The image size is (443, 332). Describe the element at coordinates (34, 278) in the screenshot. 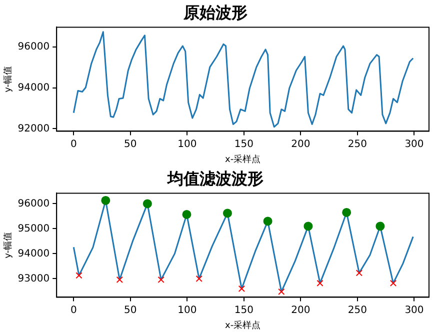

I see `y-tick-label: 93000` at that location.